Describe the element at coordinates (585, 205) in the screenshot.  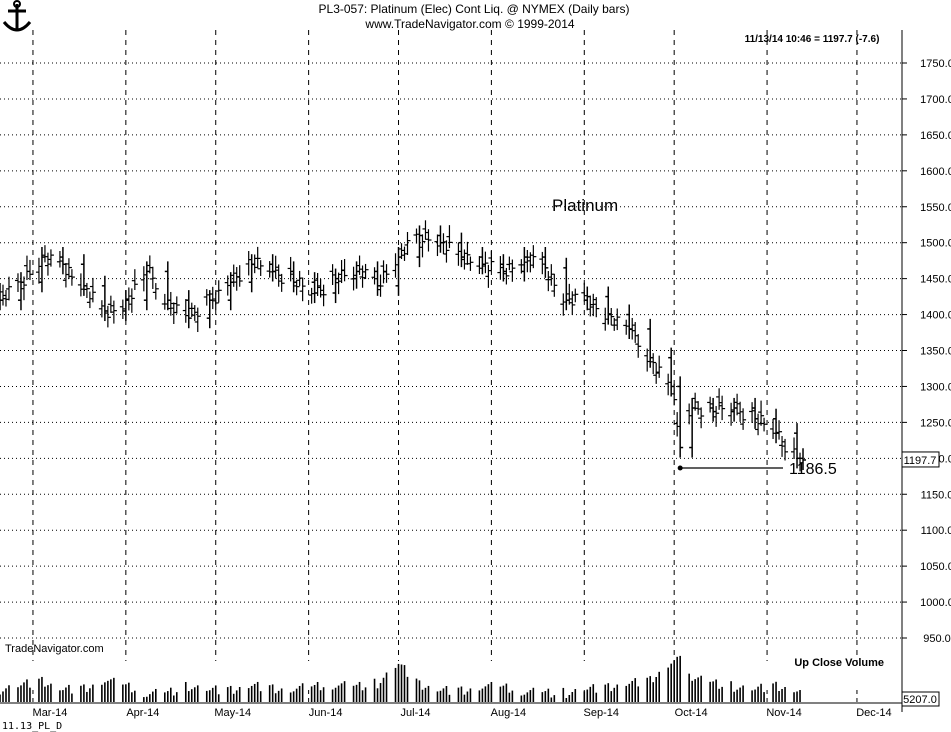
I see `annotation-label: Platinum` at that location.